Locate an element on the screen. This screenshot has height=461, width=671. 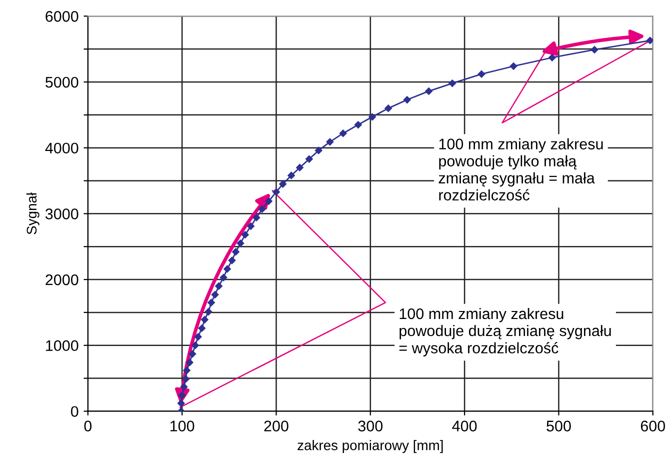
y-tick-label: 5000 is located at coordinates (62, 82).